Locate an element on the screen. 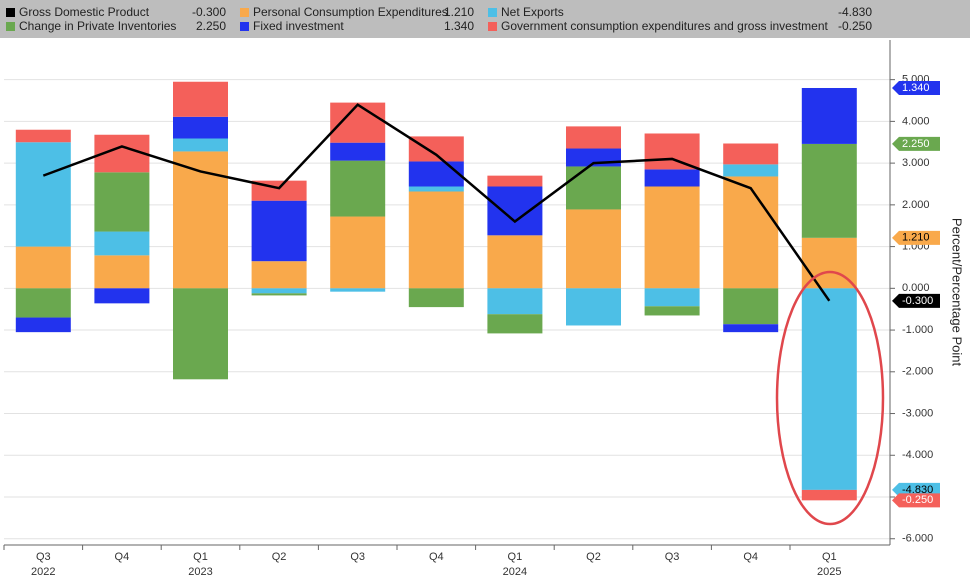 The image size is (970, 579). legend-background is located at coordinates (485, 19).